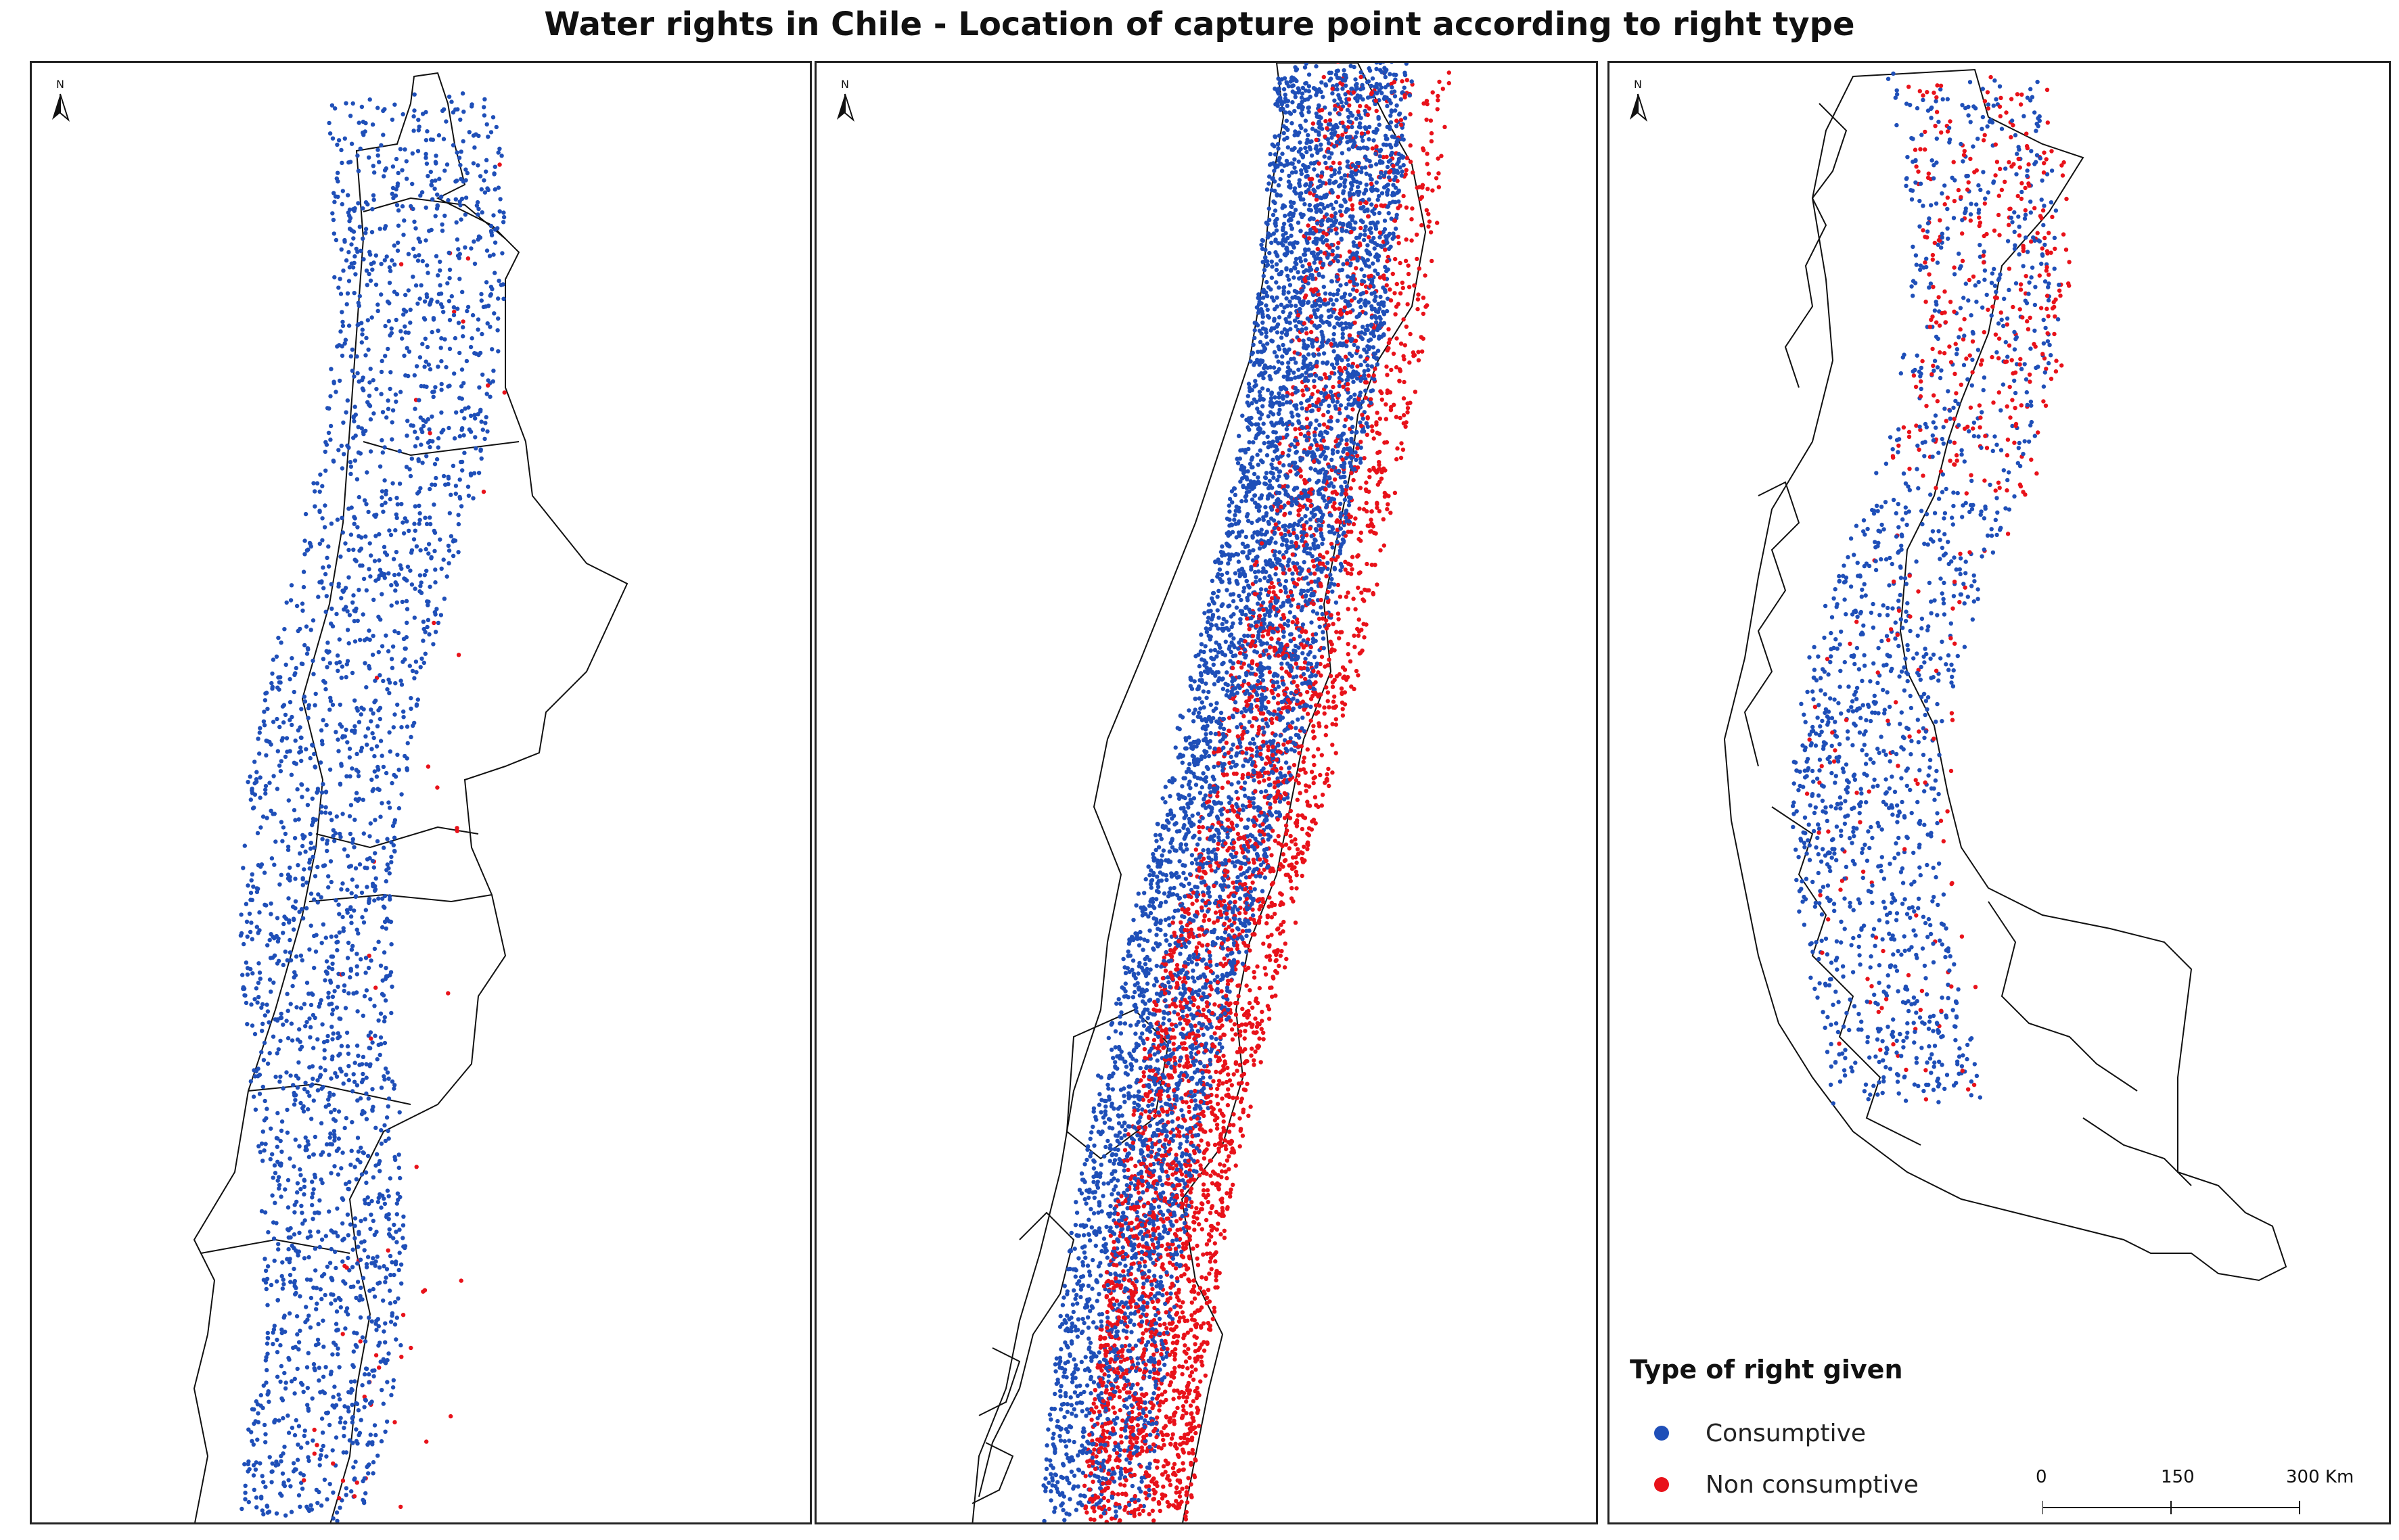  Describe the element at coordinates (2178, 1477) in the screenshot. I see `scale-label-150: 150` at that location.